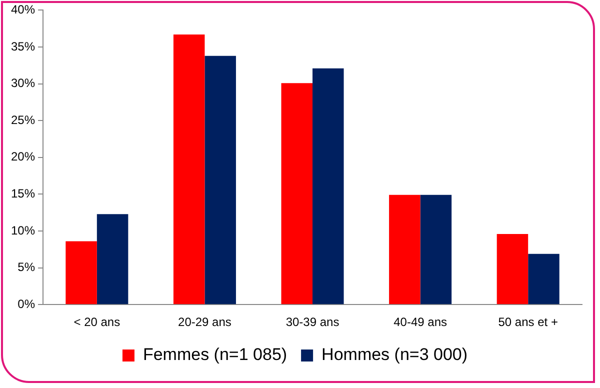 The height and width of the screenshot is (388, 600). What do you see at coordinates (97, 322) in the screenshot?
I see `x-tick-label: < 20 ans` at bounding box center [97, 322].